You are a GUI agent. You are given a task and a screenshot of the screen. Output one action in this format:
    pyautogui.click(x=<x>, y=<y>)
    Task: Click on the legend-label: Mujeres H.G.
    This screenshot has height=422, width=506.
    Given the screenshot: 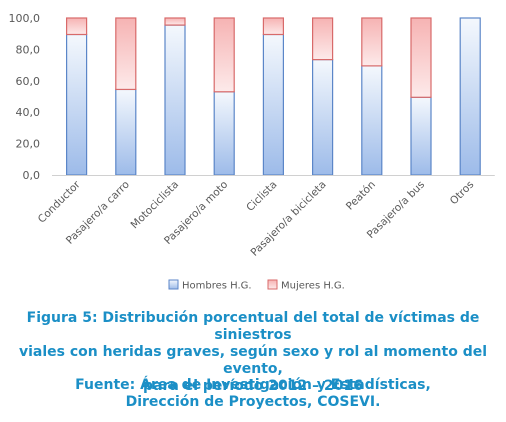 What is the action you would take?
    pyautogui.click(x=313, y=286)
    